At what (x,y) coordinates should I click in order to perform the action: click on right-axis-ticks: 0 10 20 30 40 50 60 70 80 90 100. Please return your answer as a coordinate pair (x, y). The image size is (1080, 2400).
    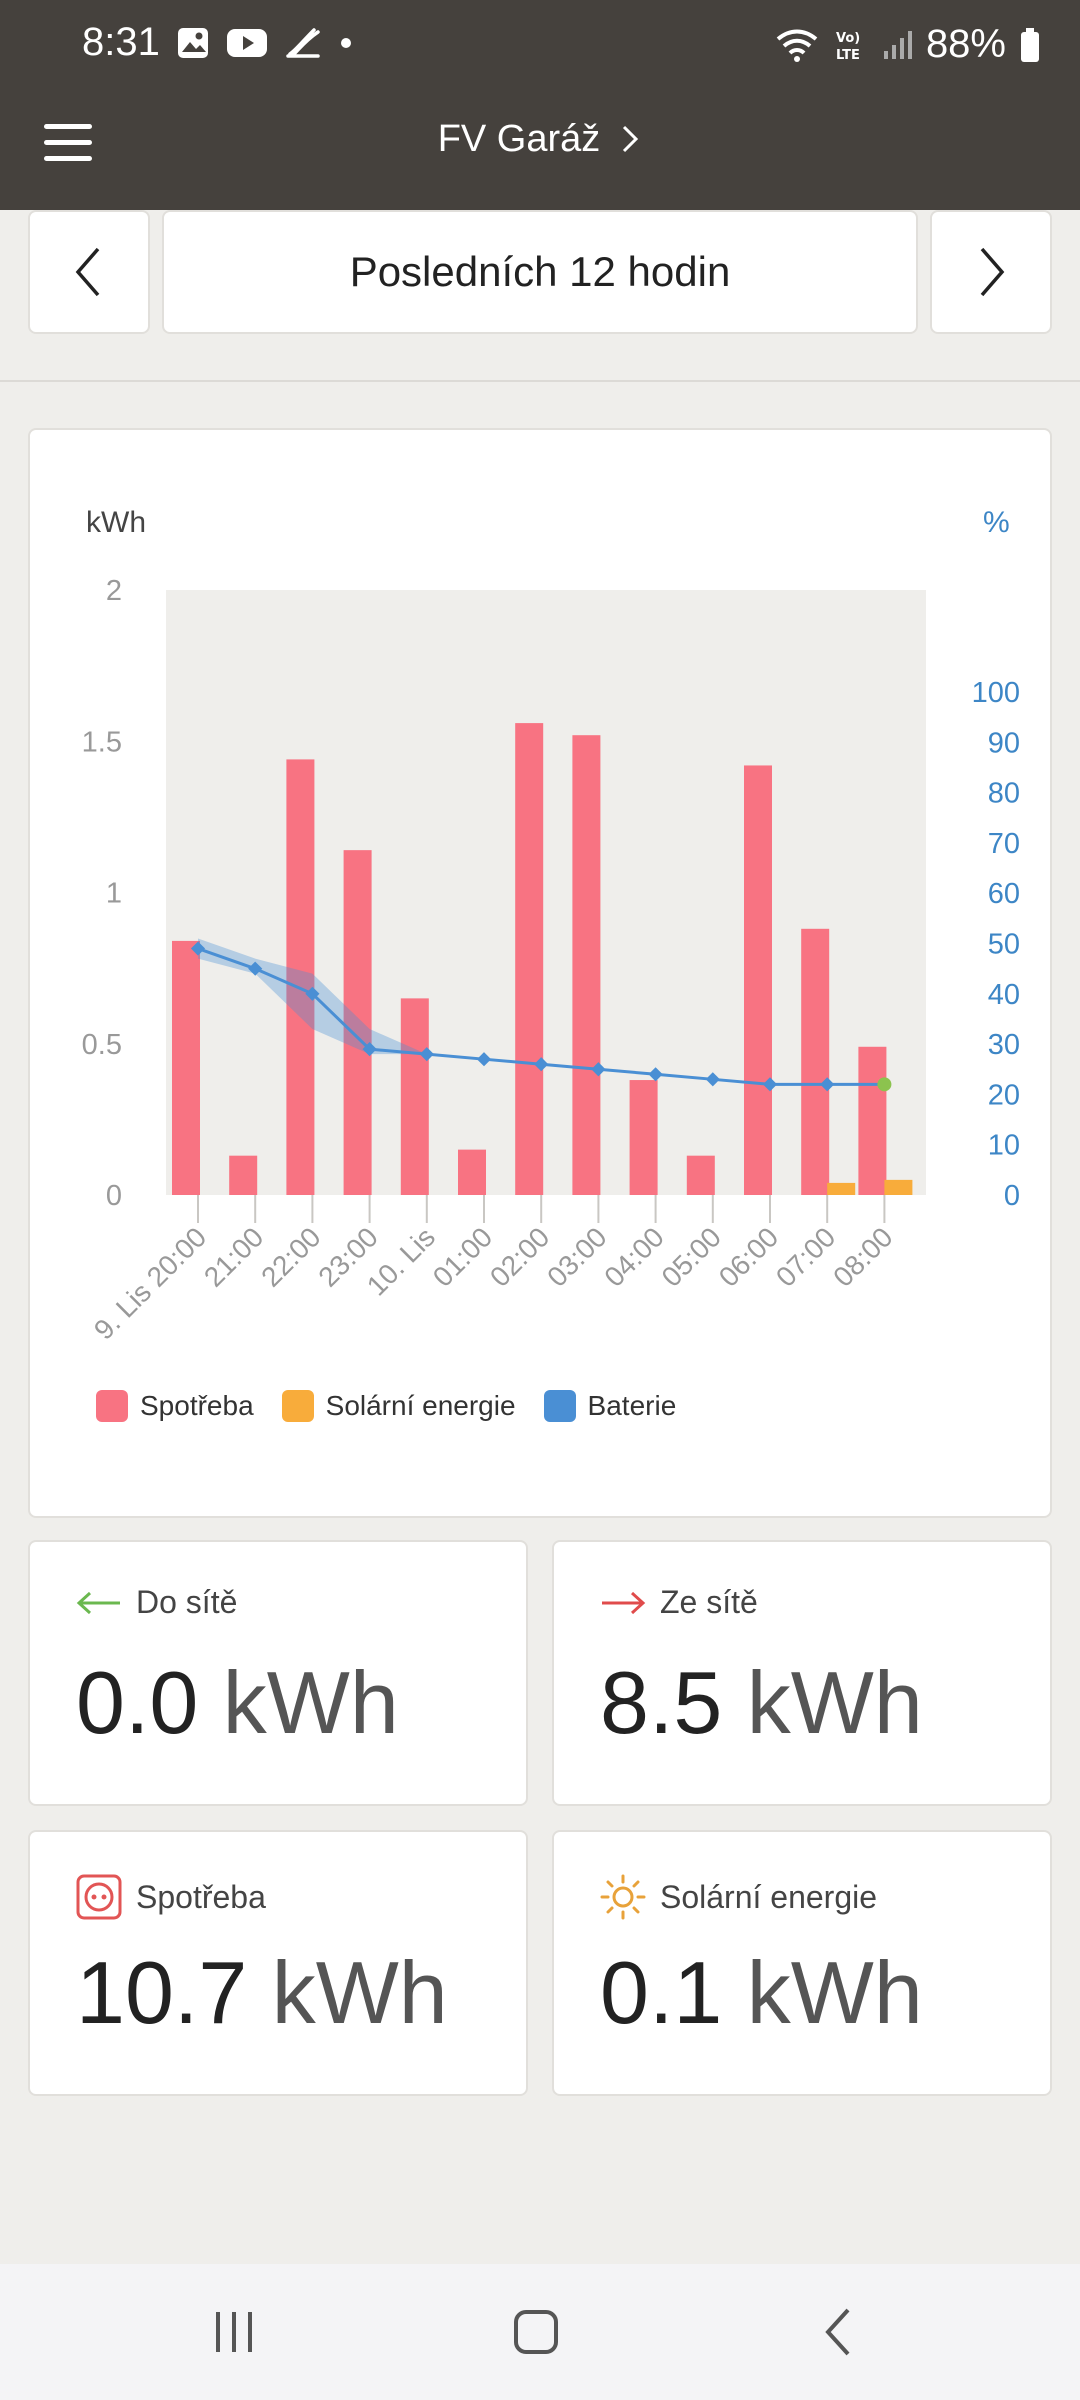
    Looking at the image, I should click on (996, 944).